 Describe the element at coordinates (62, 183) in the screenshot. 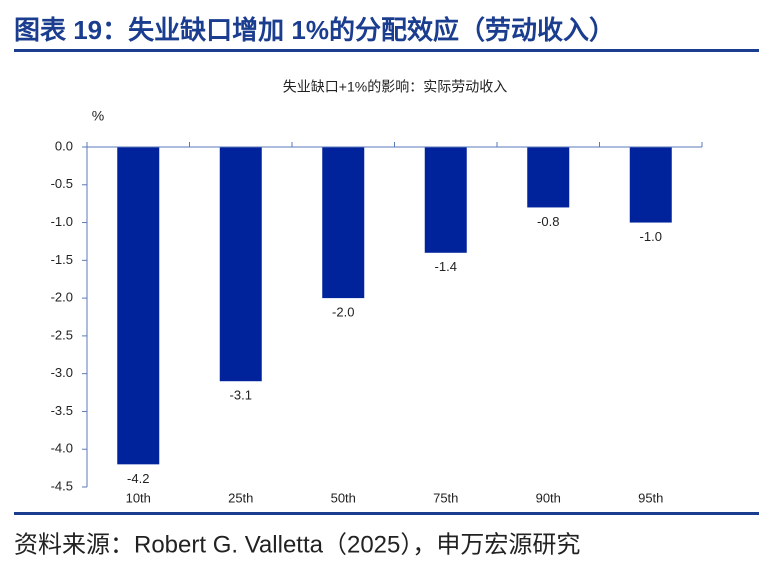

I see `y-tick-label: -0.5` at that location.